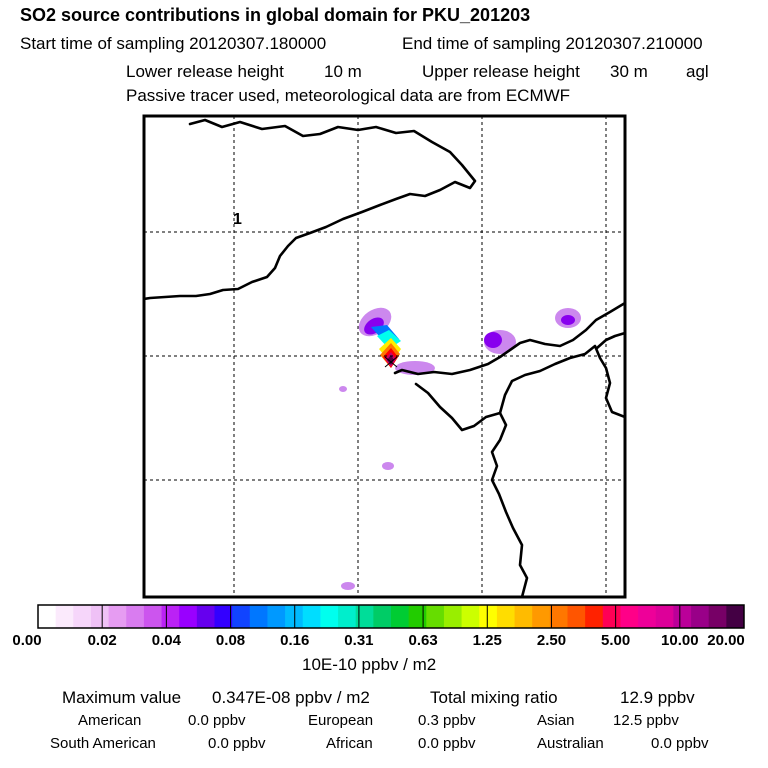 The image size is (768, 768). I want to click on region-name-australian: Australian, so click(570, 743).